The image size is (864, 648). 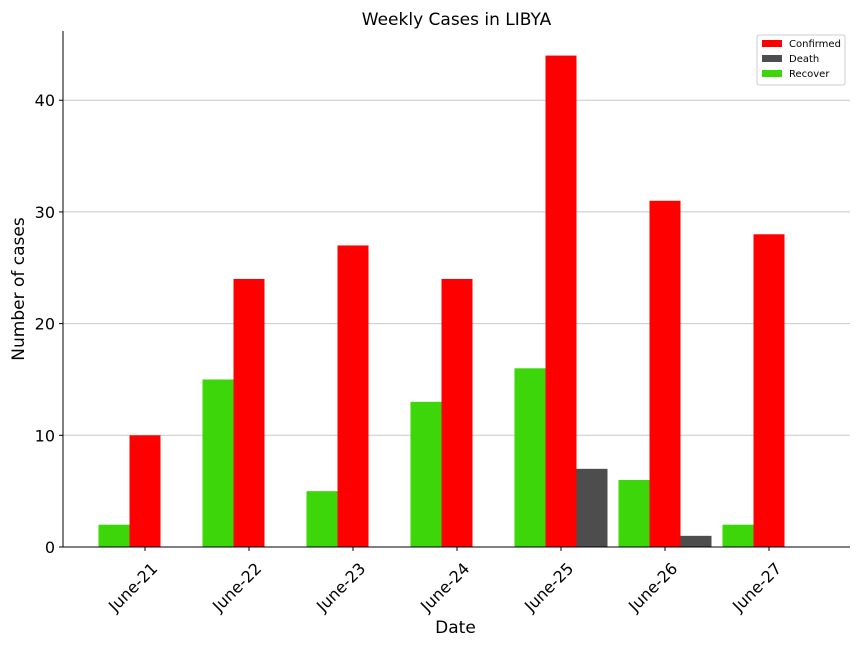 I want to click on y-tick-label-10: 10, so click(x=45, y=435).